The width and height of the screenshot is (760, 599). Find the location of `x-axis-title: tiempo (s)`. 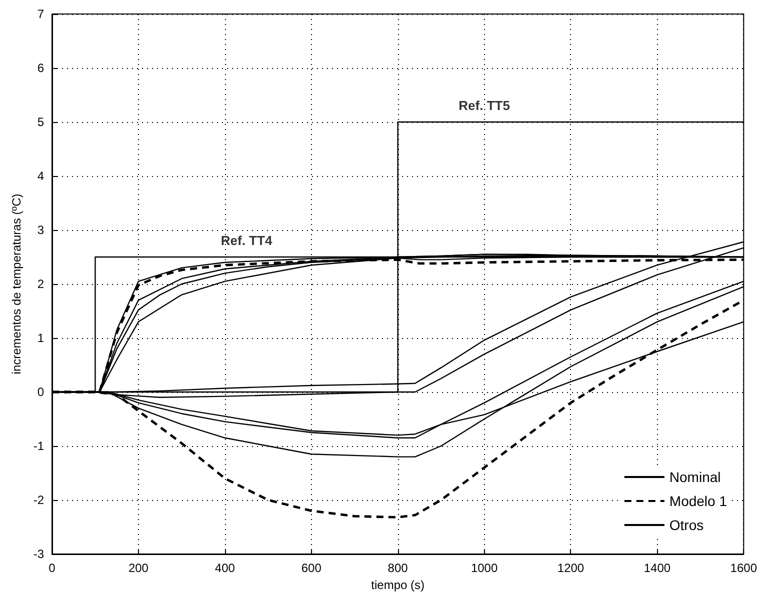

x-axis-title: tiempo (s) is located at coordinates (397, 585).